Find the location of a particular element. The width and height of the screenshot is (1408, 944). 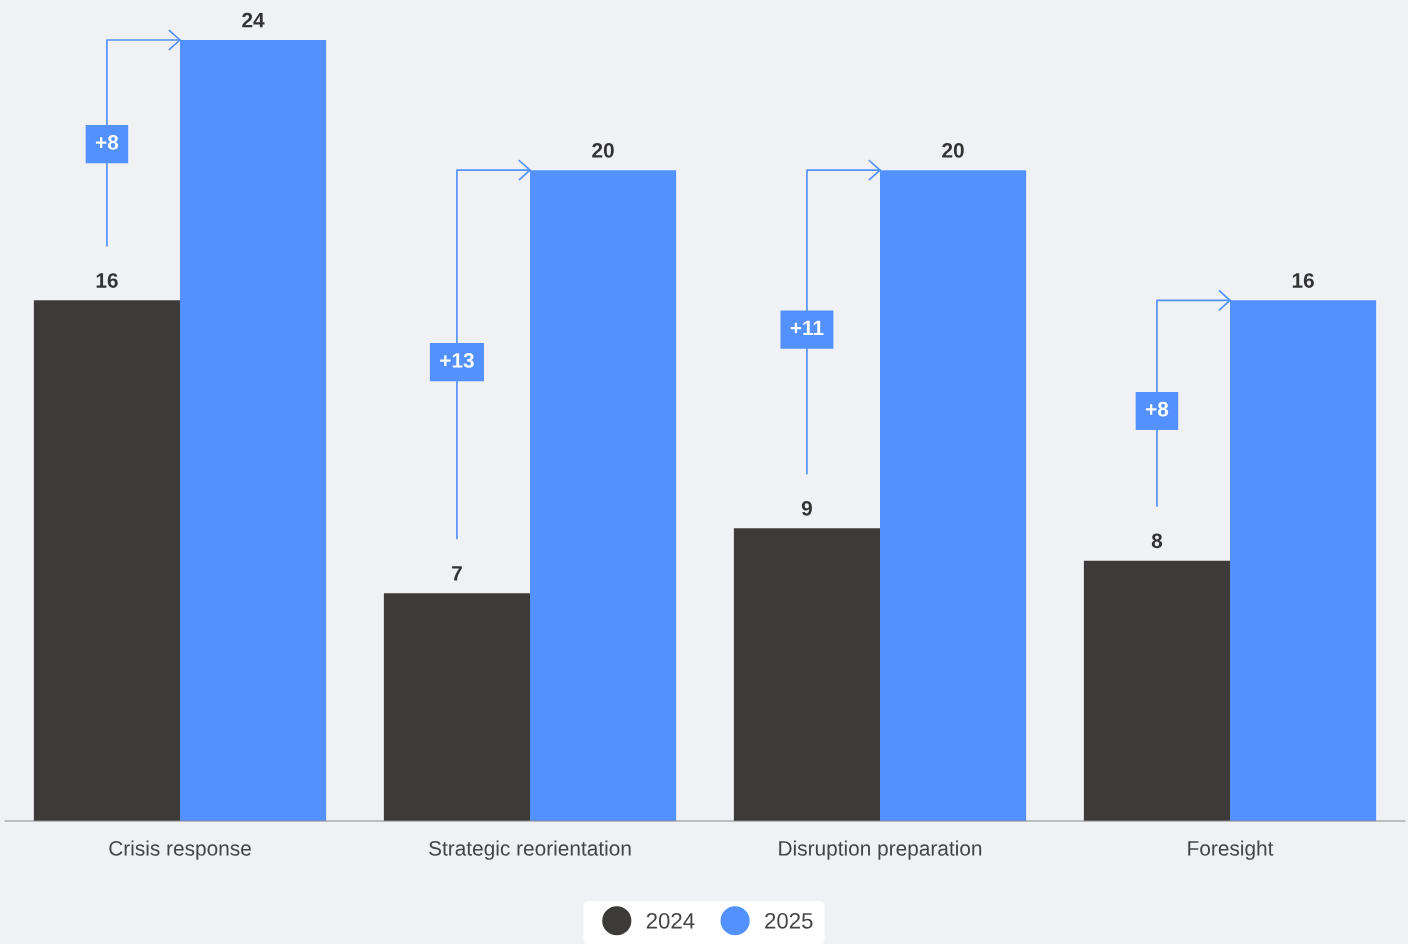

x-tick-label: Foresight is located at coordinates (1231, 850).